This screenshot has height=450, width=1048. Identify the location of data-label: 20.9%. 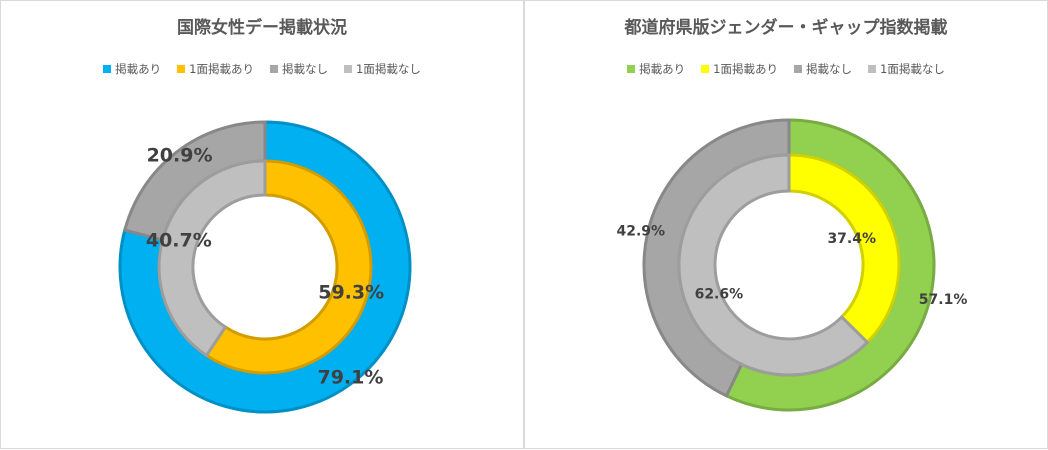
(180, 156).